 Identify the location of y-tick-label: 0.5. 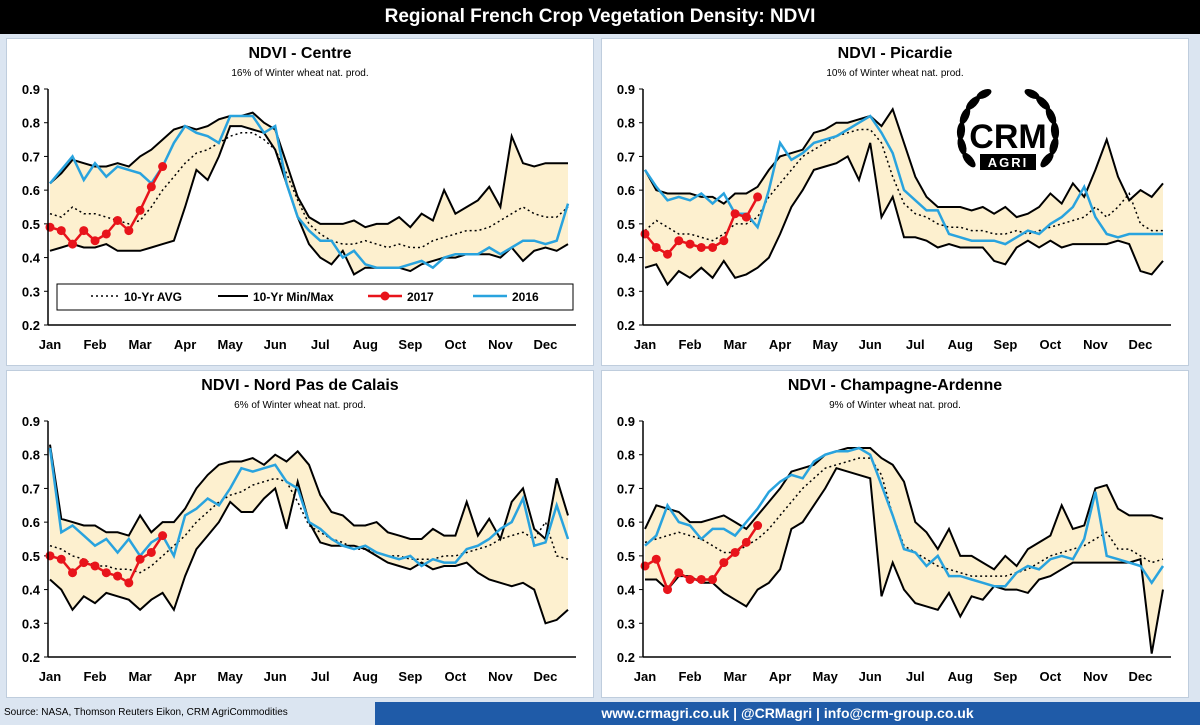
(31, 556).